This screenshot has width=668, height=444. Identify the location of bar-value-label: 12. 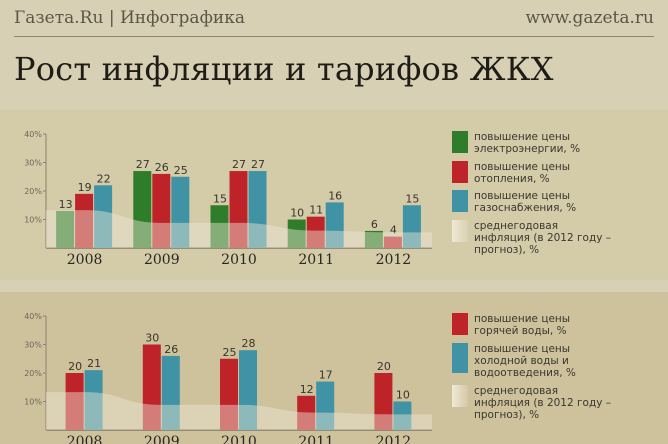
(307, 389).